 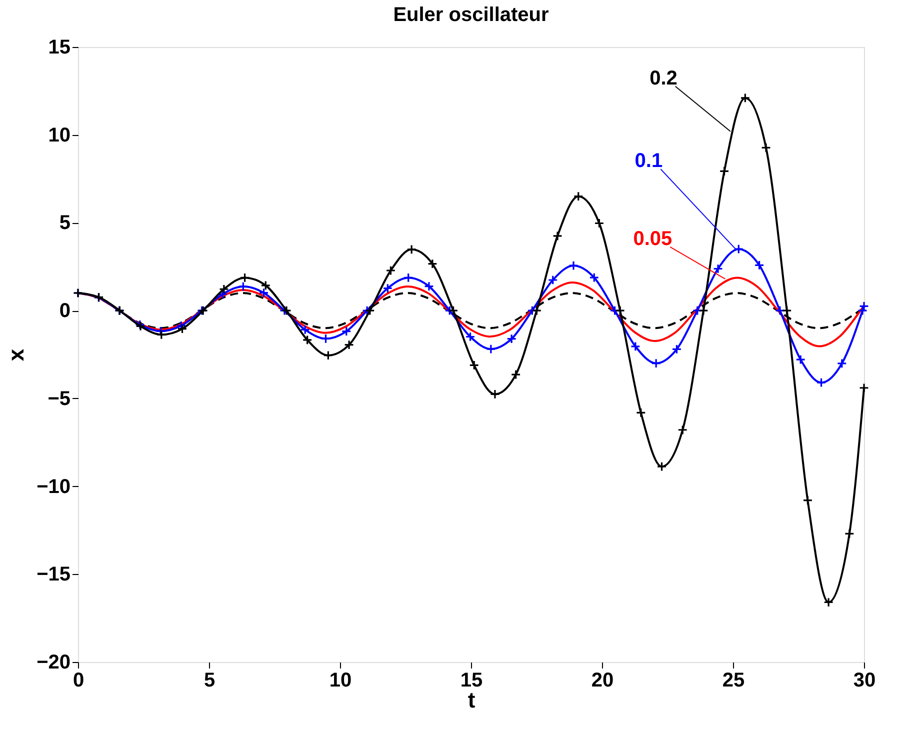 What do you see at coordinates (733, 681) in the screenshot?
I see `x-tick-label: 25` at bounding box center [733, 681].